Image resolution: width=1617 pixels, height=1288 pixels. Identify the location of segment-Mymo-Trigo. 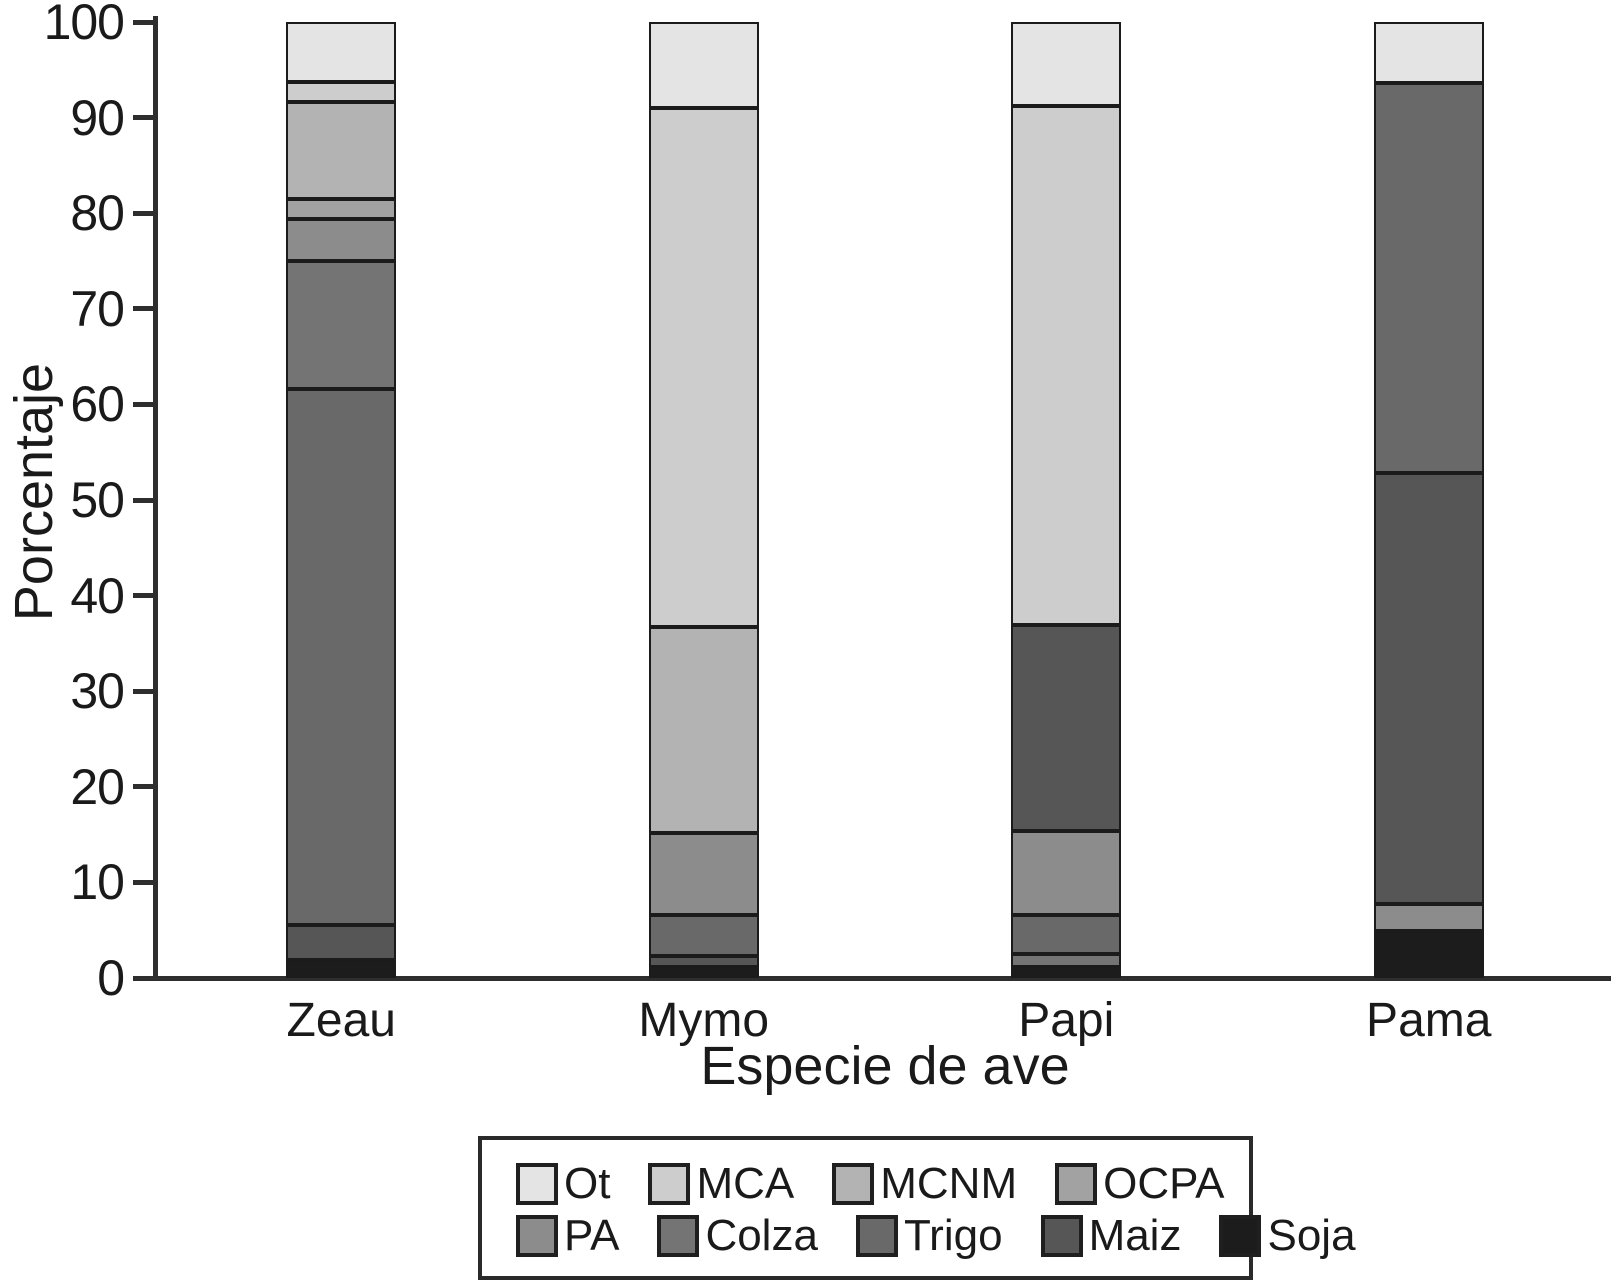
(703, 935).